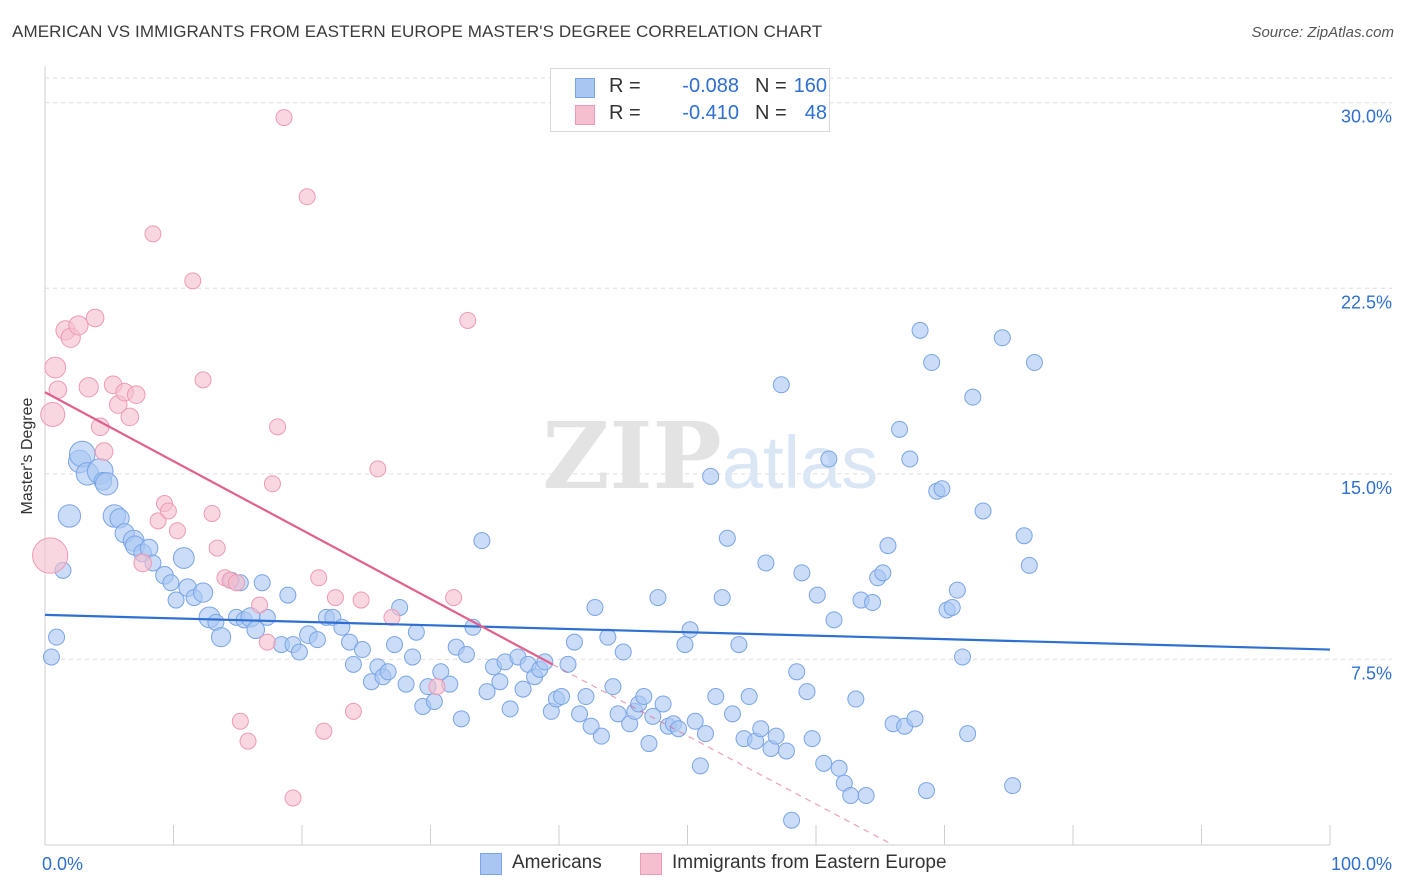  What do you see at coordinates (710, 456) in the screenshot?
I see `watermark: ZIP atlas` at bounding box center [710, 456].